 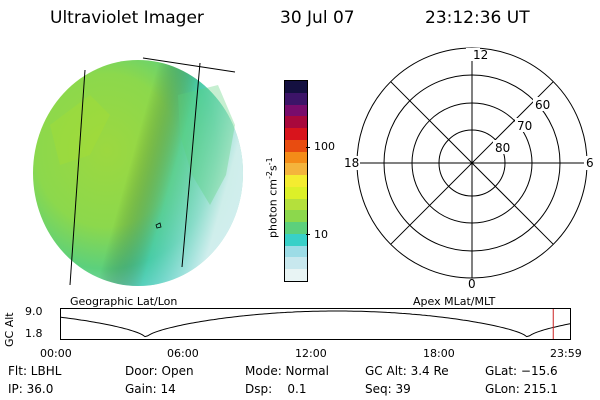 What do you see at coordinates (388, 389) in the screenshot?
I see `info-seq: Seq: 39` at bounding box center [388, 389].